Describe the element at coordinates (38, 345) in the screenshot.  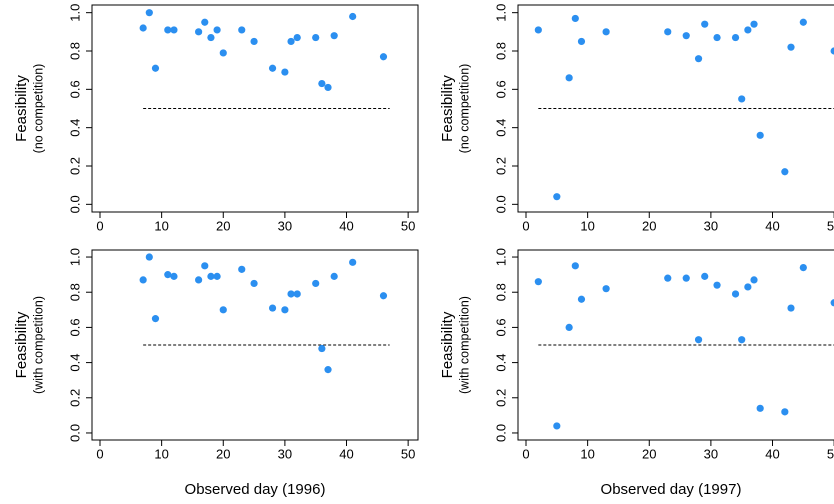
I see `y-axis-sublabel: (with competition)` at that location.